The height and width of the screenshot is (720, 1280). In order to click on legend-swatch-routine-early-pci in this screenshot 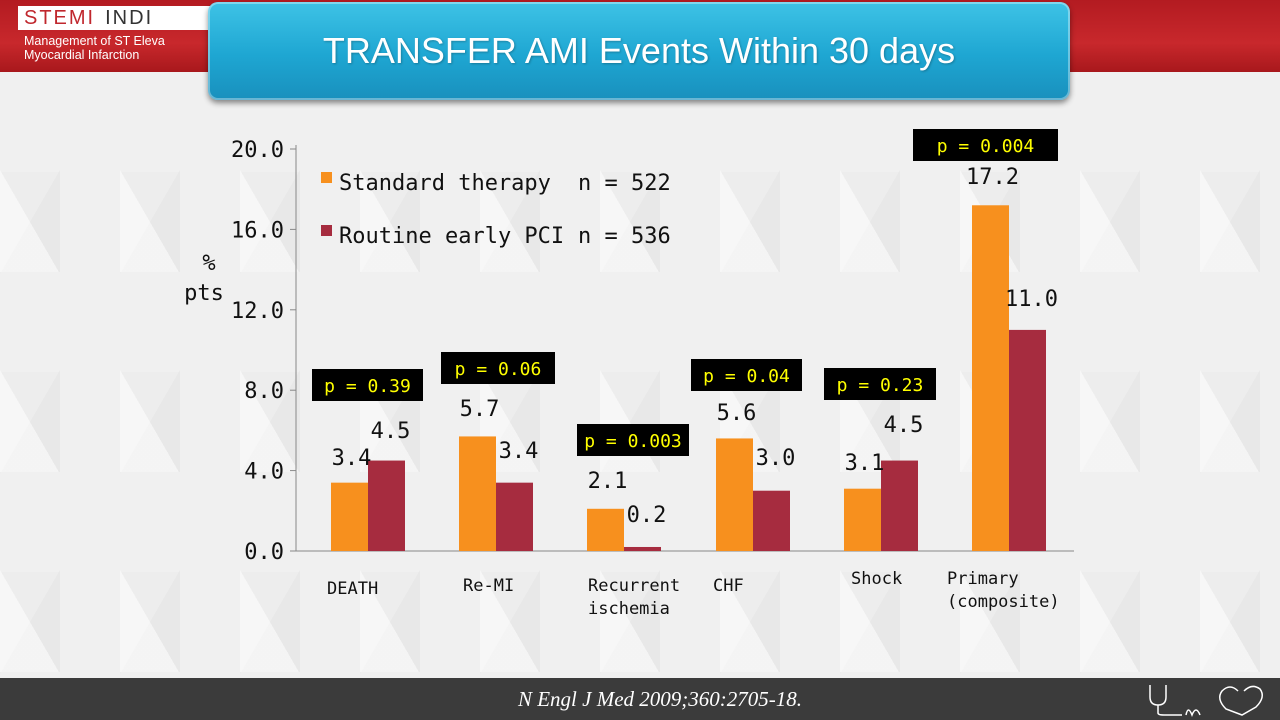, I will do `click(326, 230)`.